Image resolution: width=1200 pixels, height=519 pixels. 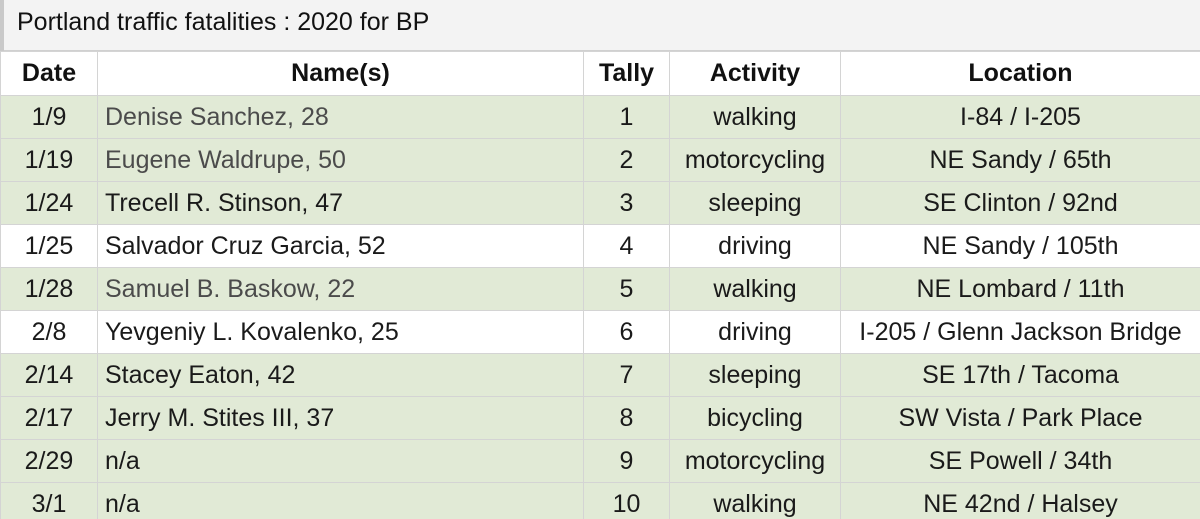 I want to click on header-row: Date Name(s) Tally Activity Location, so click(x=600, y=73).